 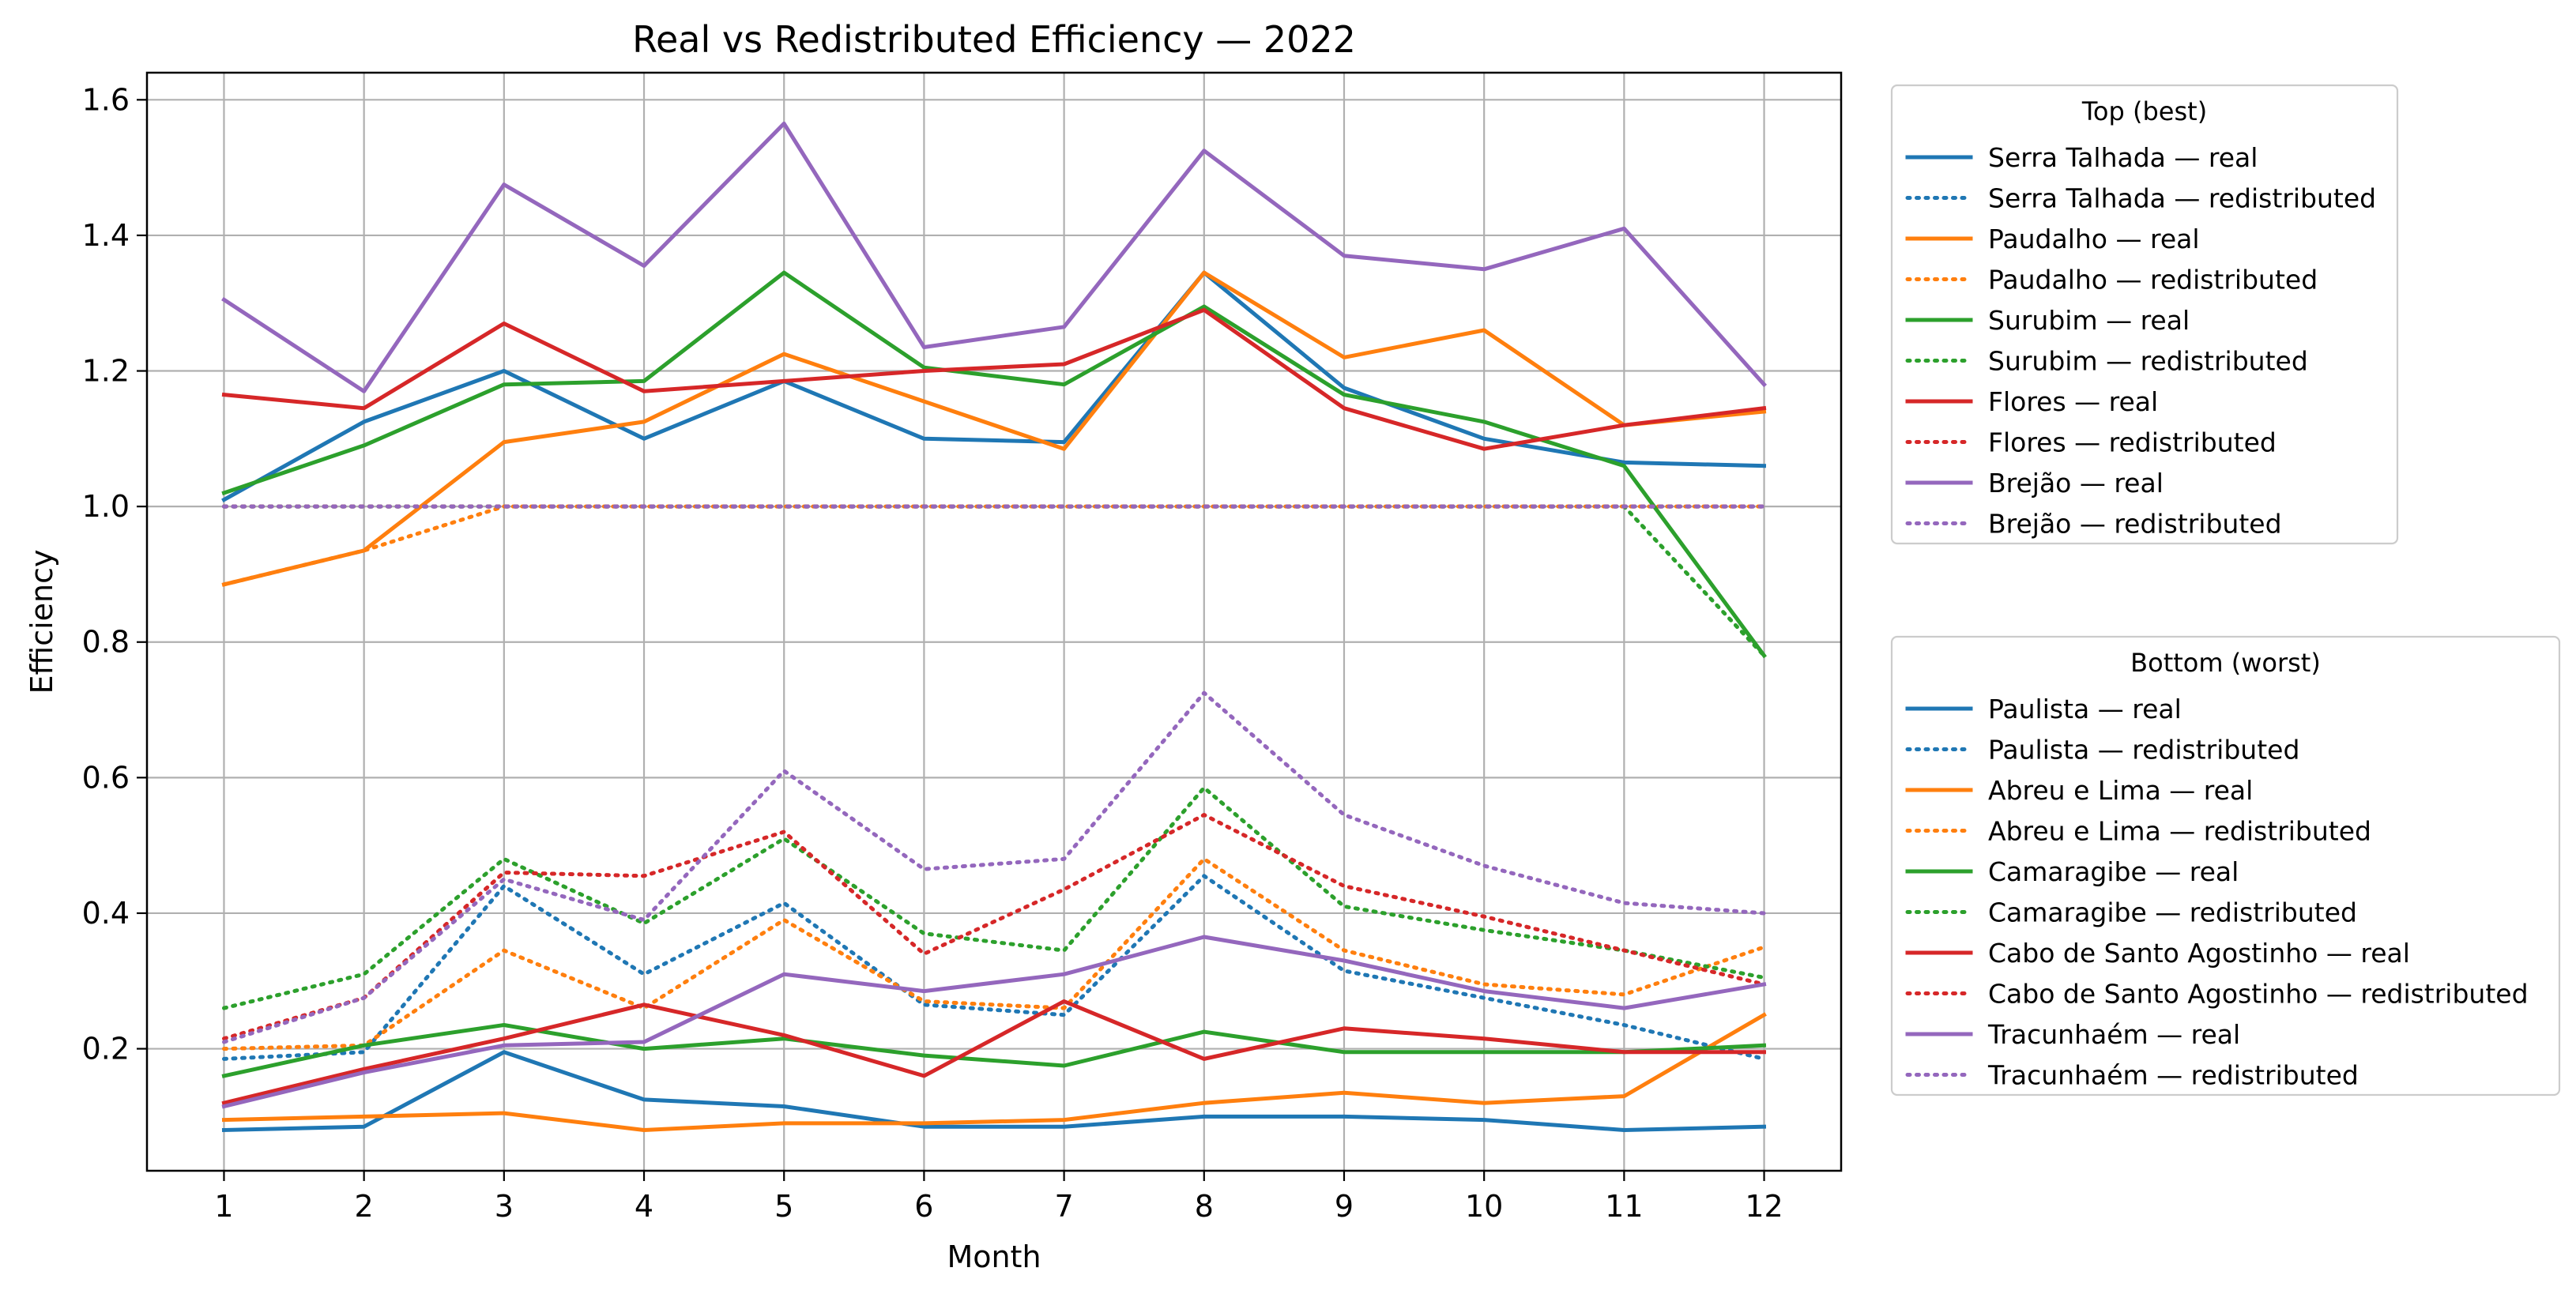 I want to click on legend-entry-label: Cabo de Santo Agostinho — redistributed, so click(x=2258, y=994).